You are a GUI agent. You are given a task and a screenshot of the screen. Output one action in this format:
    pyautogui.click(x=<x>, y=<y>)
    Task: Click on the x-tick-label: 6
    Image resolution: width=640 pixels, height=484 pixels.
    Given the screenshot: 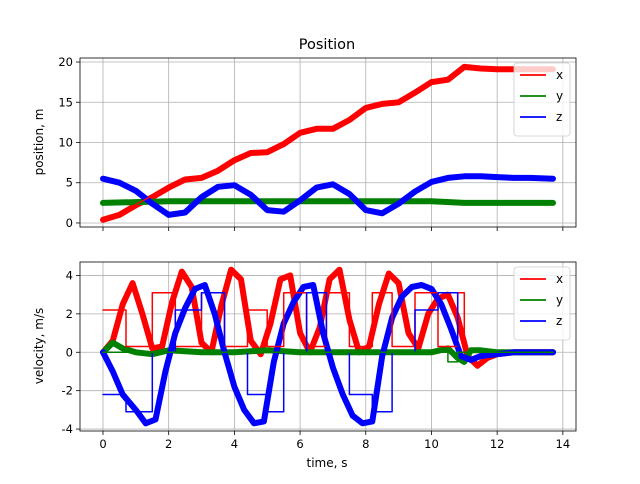 What is the action you would take?
    pyautogui.click(x=299, y=444)
    